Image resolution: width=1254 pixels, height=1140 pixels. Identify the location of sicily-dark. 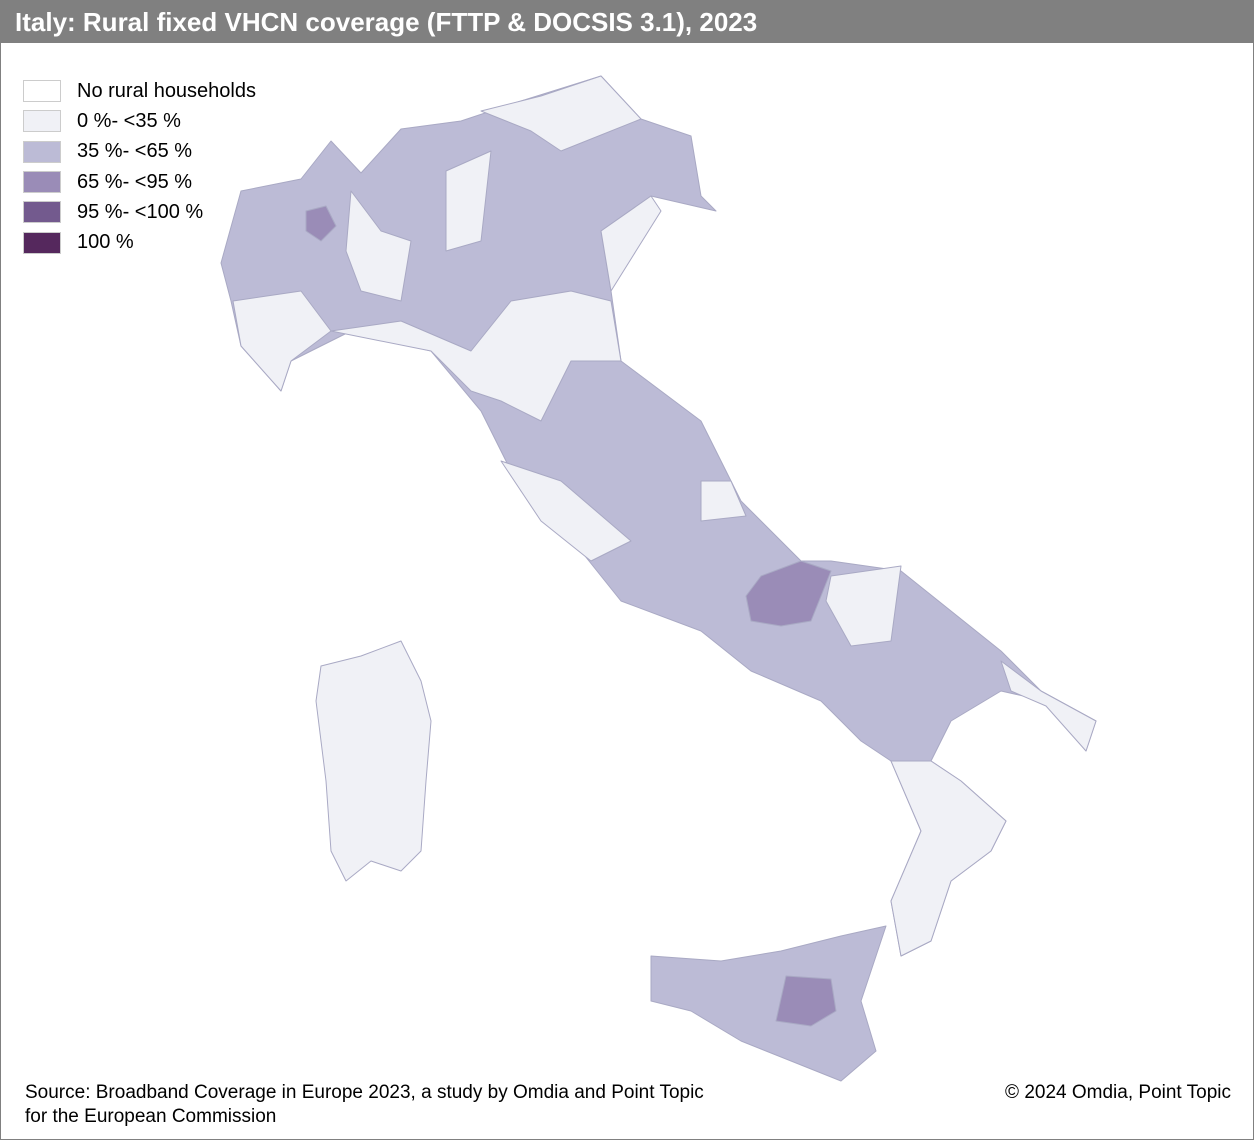
(806, 1001).